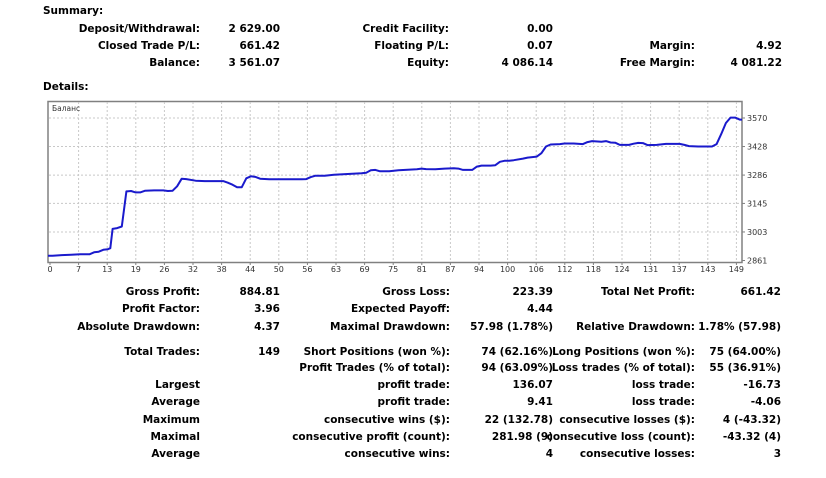 The height and width of the screenshot is (478, 826). What do you see at coordinates (762, 385) in the screenshot?
I see `stat-value: -16.73` at bounding box center [762, 385].